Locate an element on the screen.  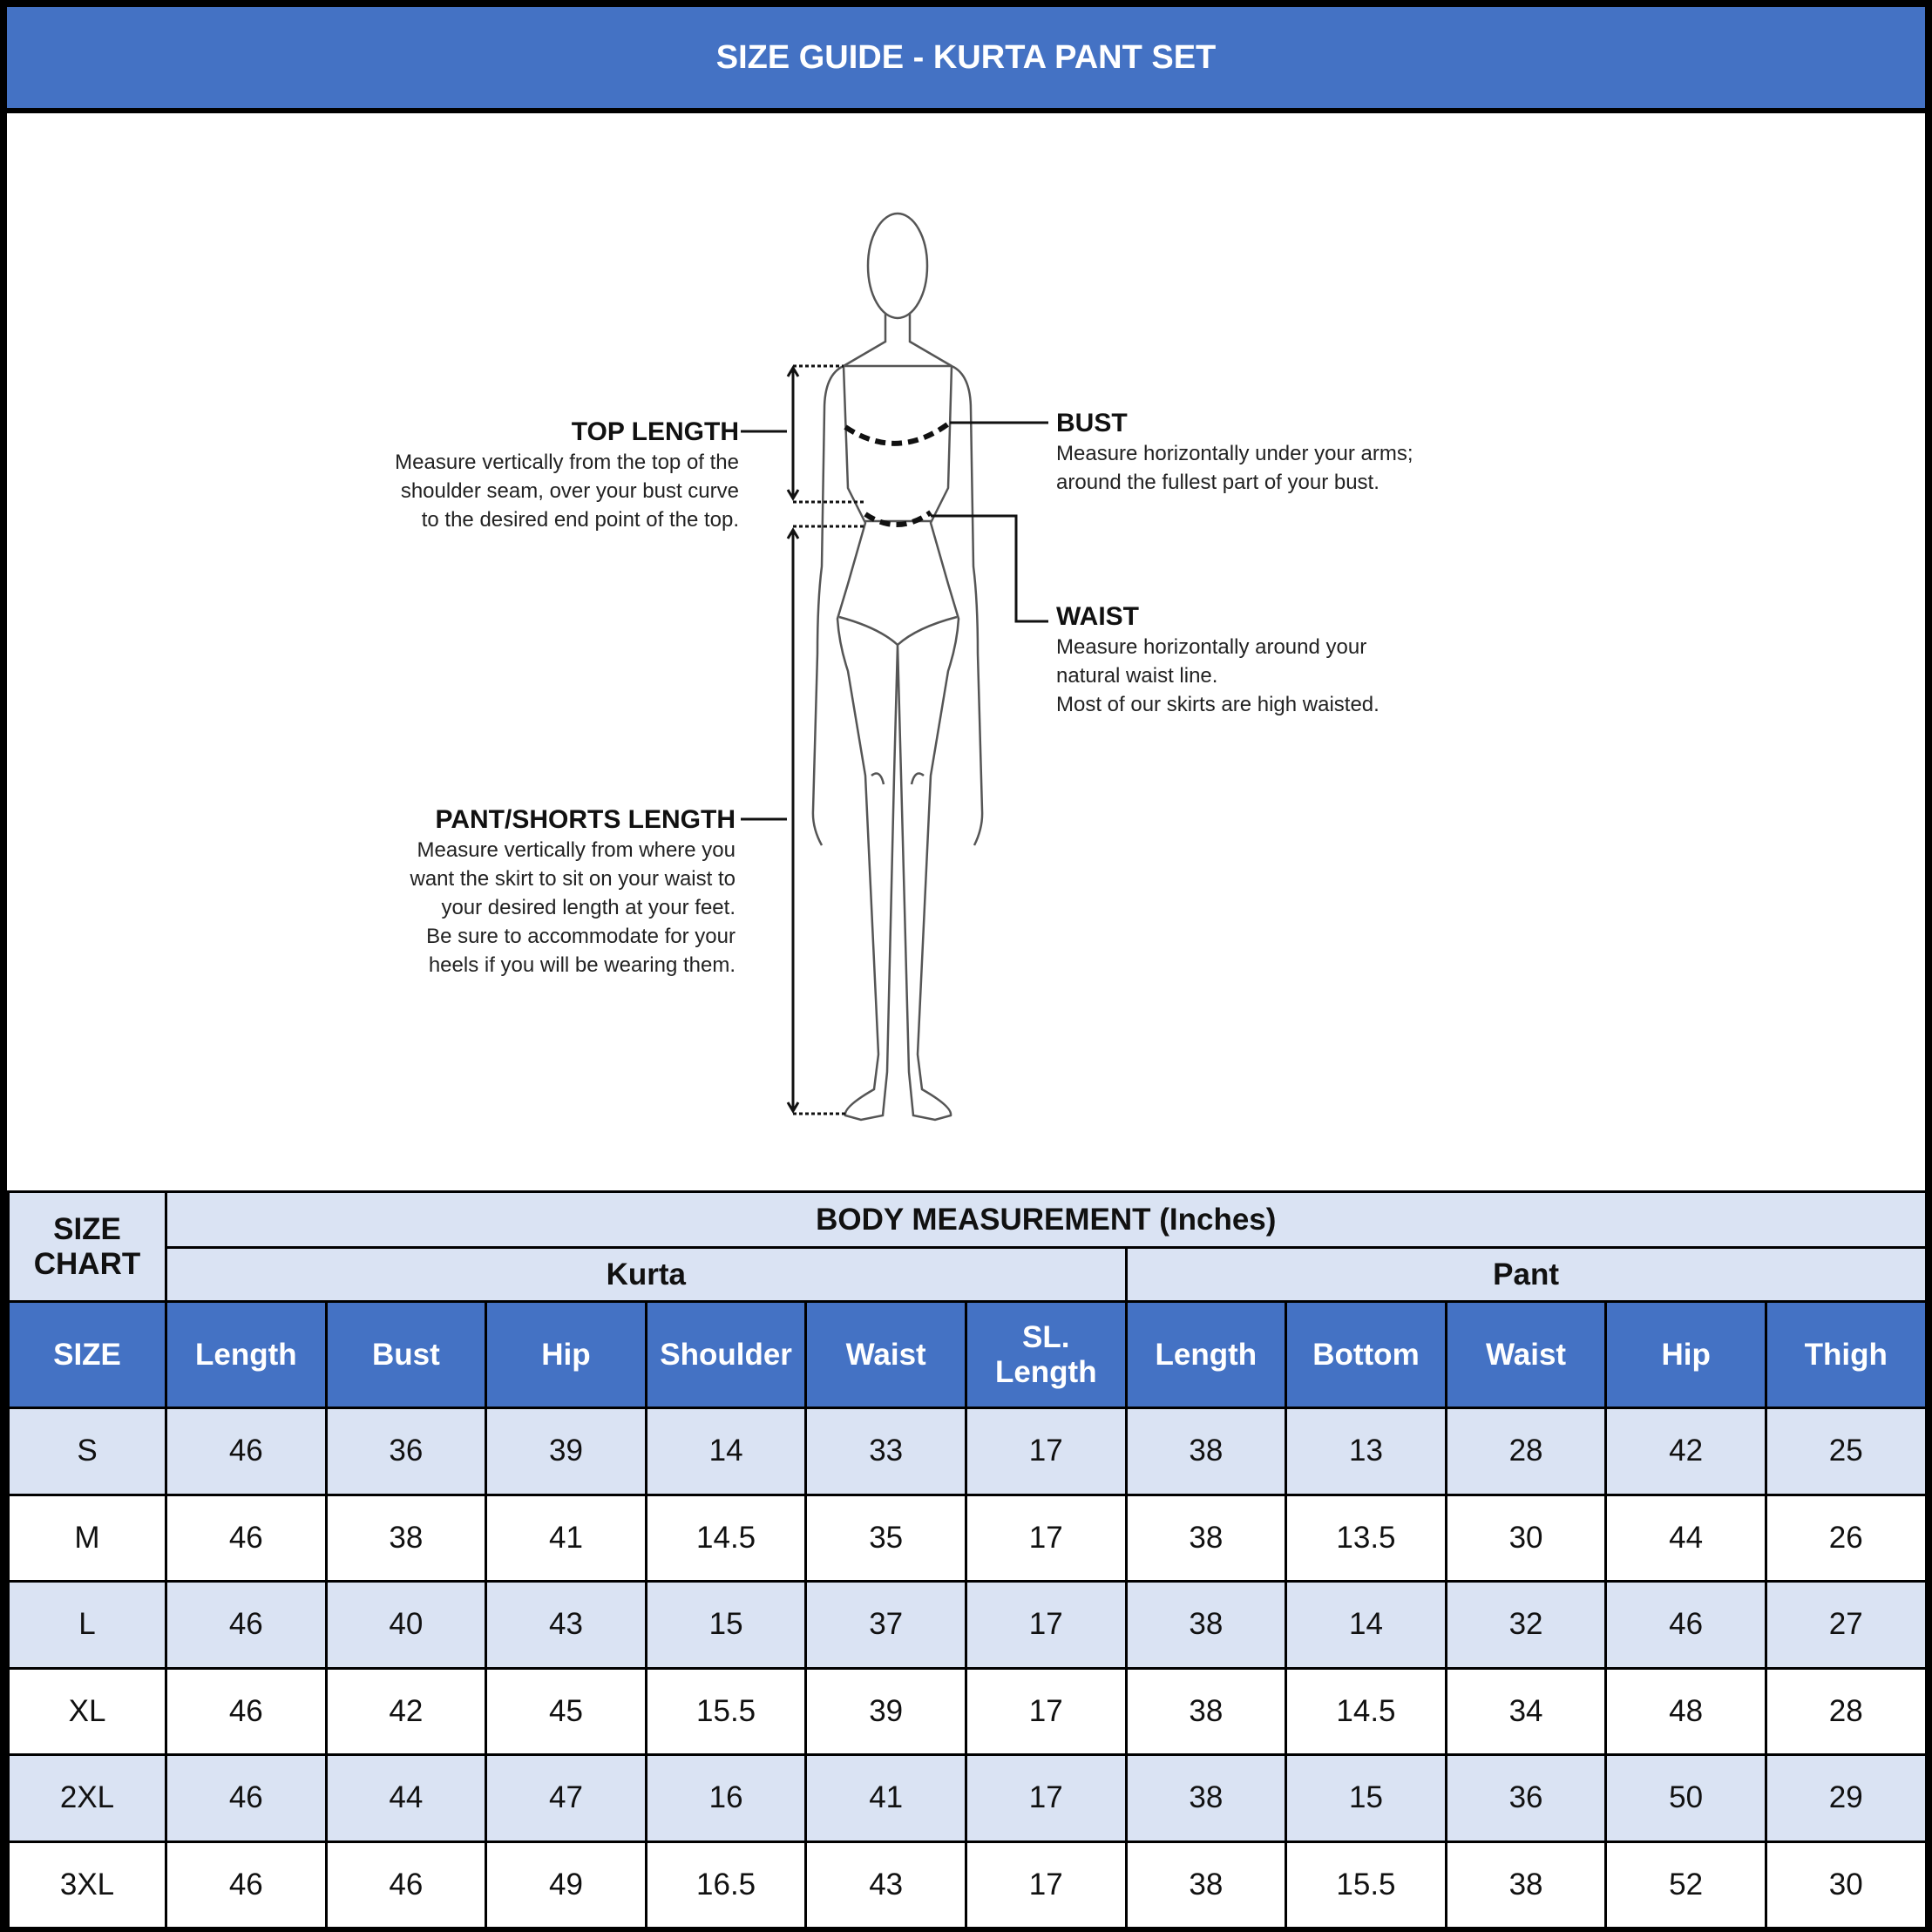
measurement-cell: 52 is located at coordinates (1686, 1885).